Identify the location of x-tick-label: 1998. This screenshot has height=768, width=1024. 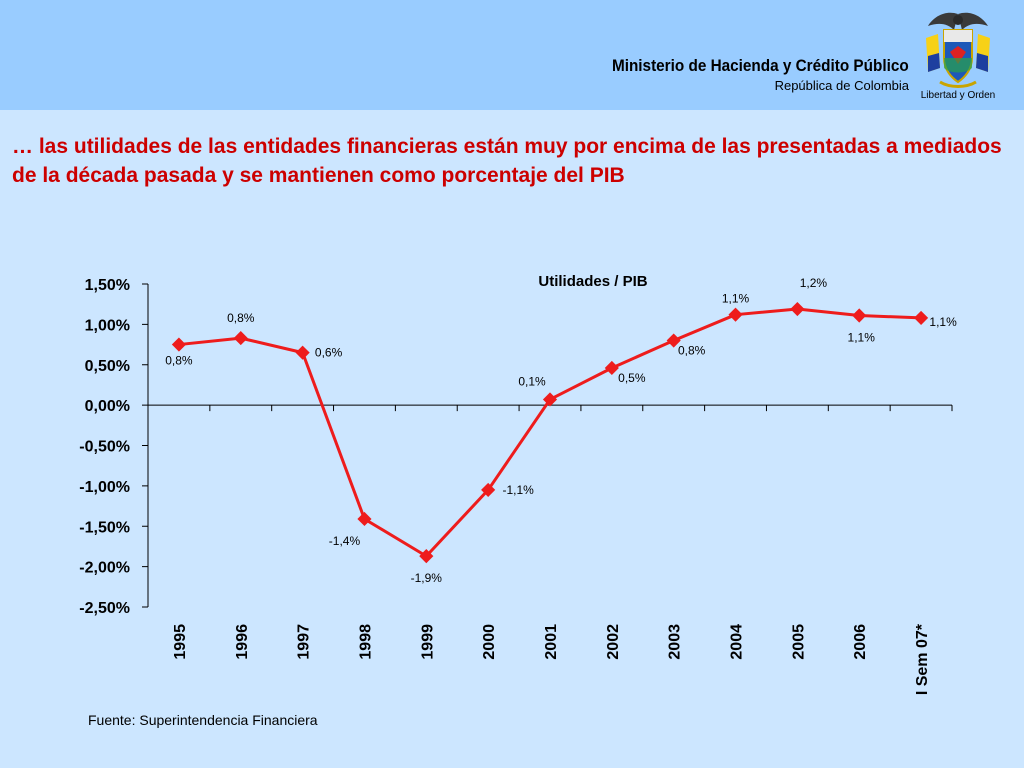
(365, 642).